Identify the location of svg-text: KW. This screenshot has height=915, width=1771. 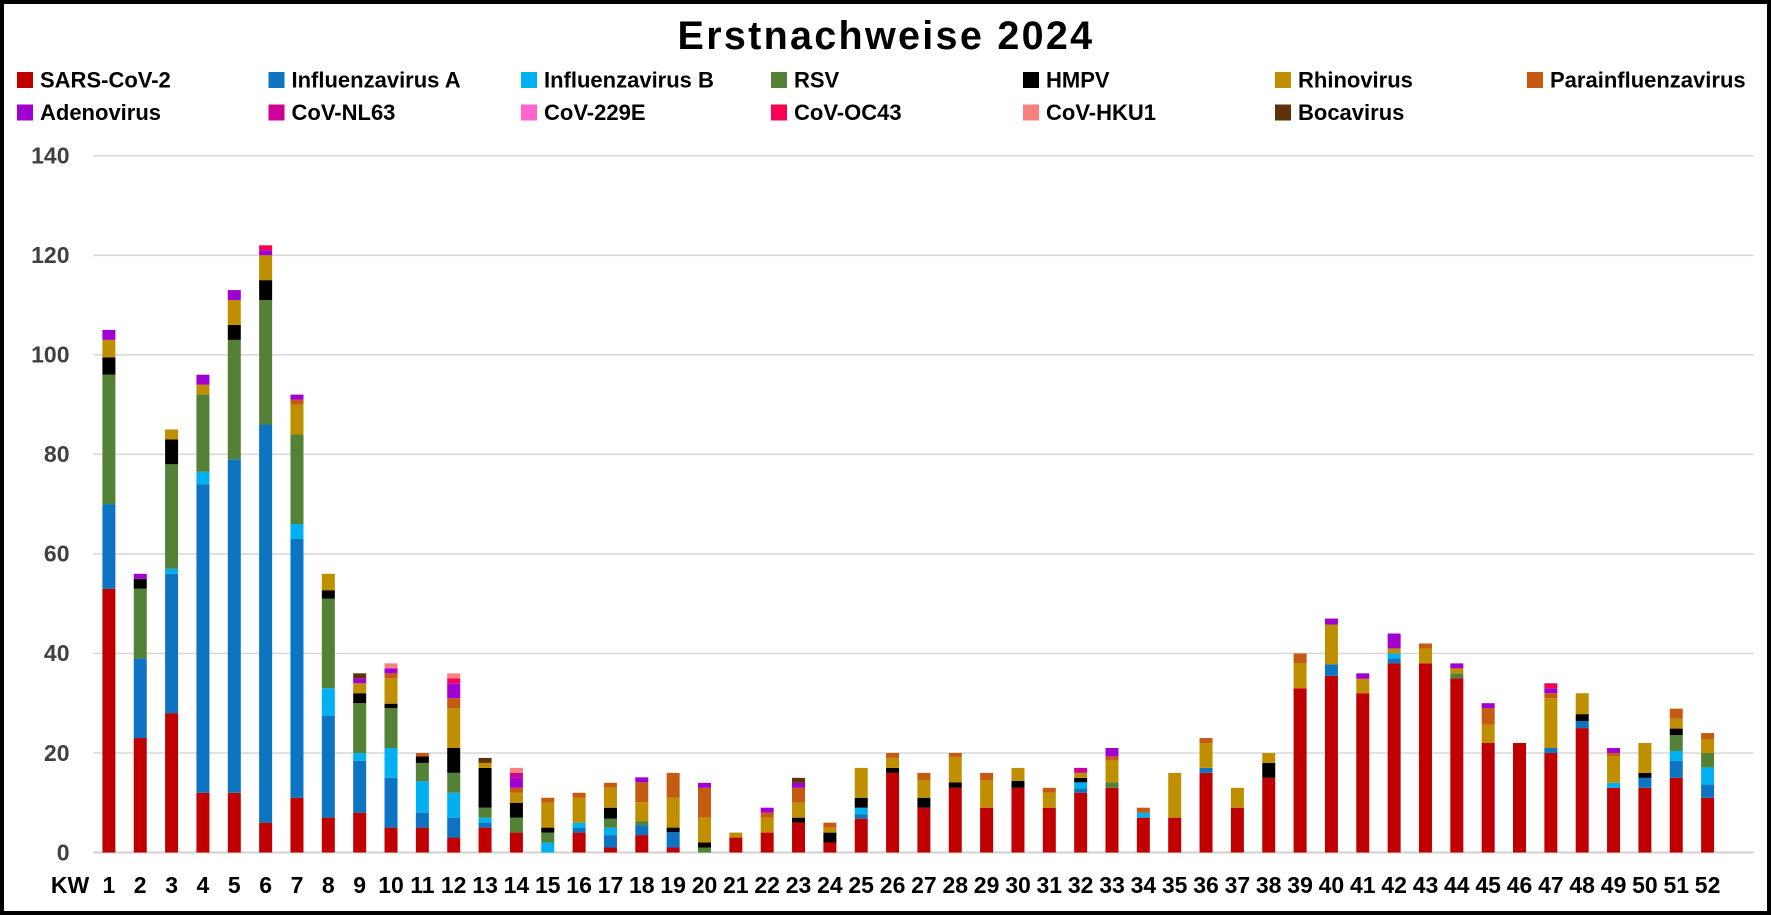
(70, 885).